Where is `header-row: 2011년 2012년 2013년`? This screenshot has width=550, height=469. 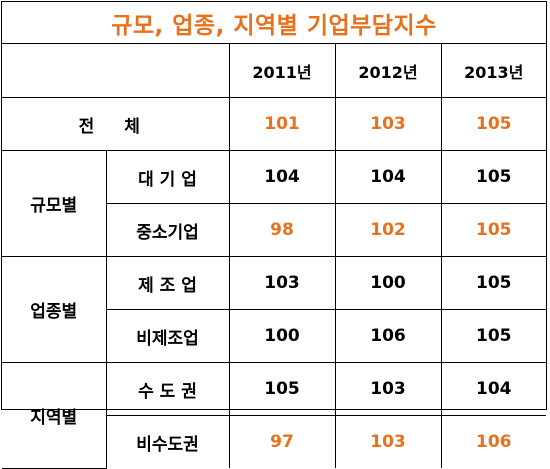 header-row: 2011년 2012년 2013년 is located at coordinates (274, 71).